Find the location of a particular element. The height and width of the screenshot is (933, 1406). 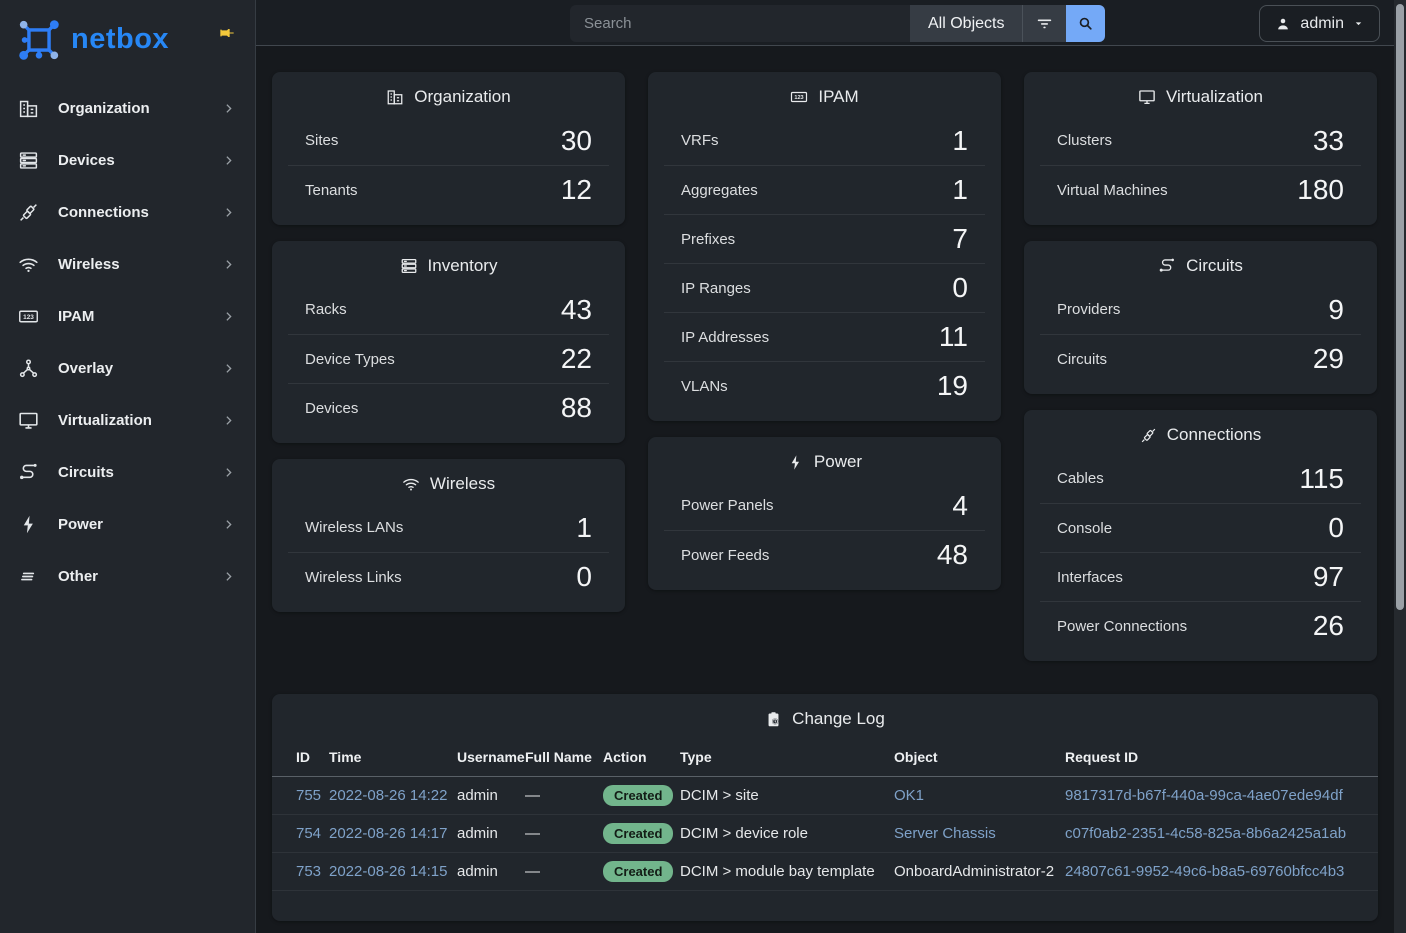

dashboard-column-1: Organization Sites 30 Tenants 12 is located at coordinates (448, 342).